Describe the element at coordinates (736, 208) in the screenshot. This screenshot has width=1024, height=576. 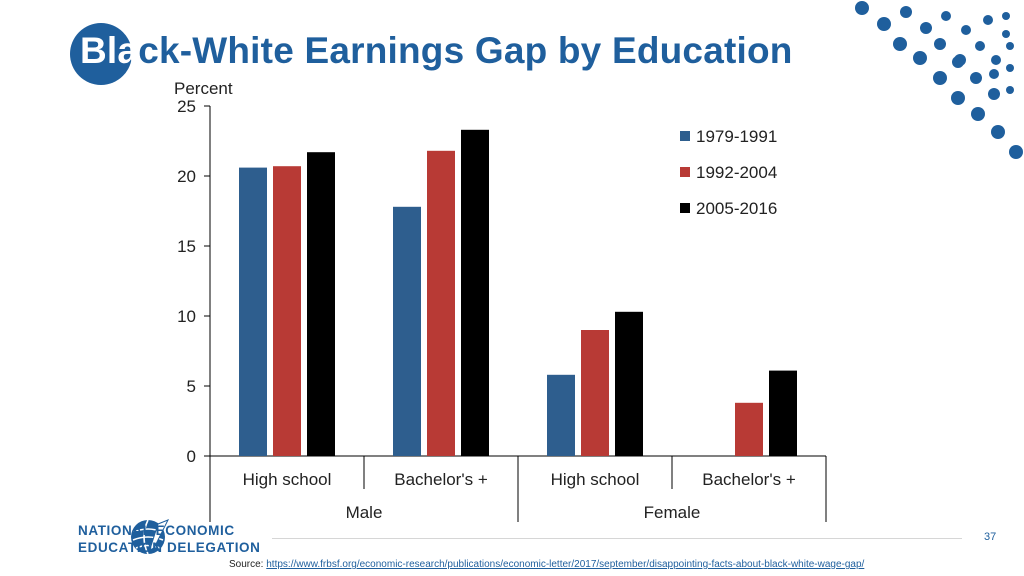
I see `legend-label: 2005-2016` at that location.